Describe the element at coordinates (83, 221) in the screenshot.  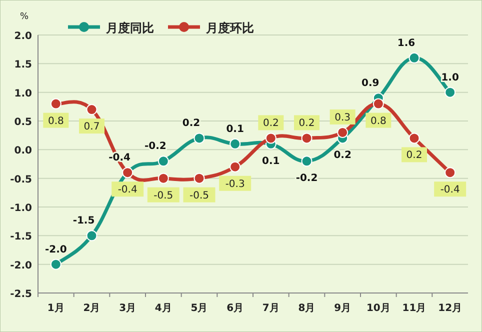
I see `data-label: -1.5` at that location.